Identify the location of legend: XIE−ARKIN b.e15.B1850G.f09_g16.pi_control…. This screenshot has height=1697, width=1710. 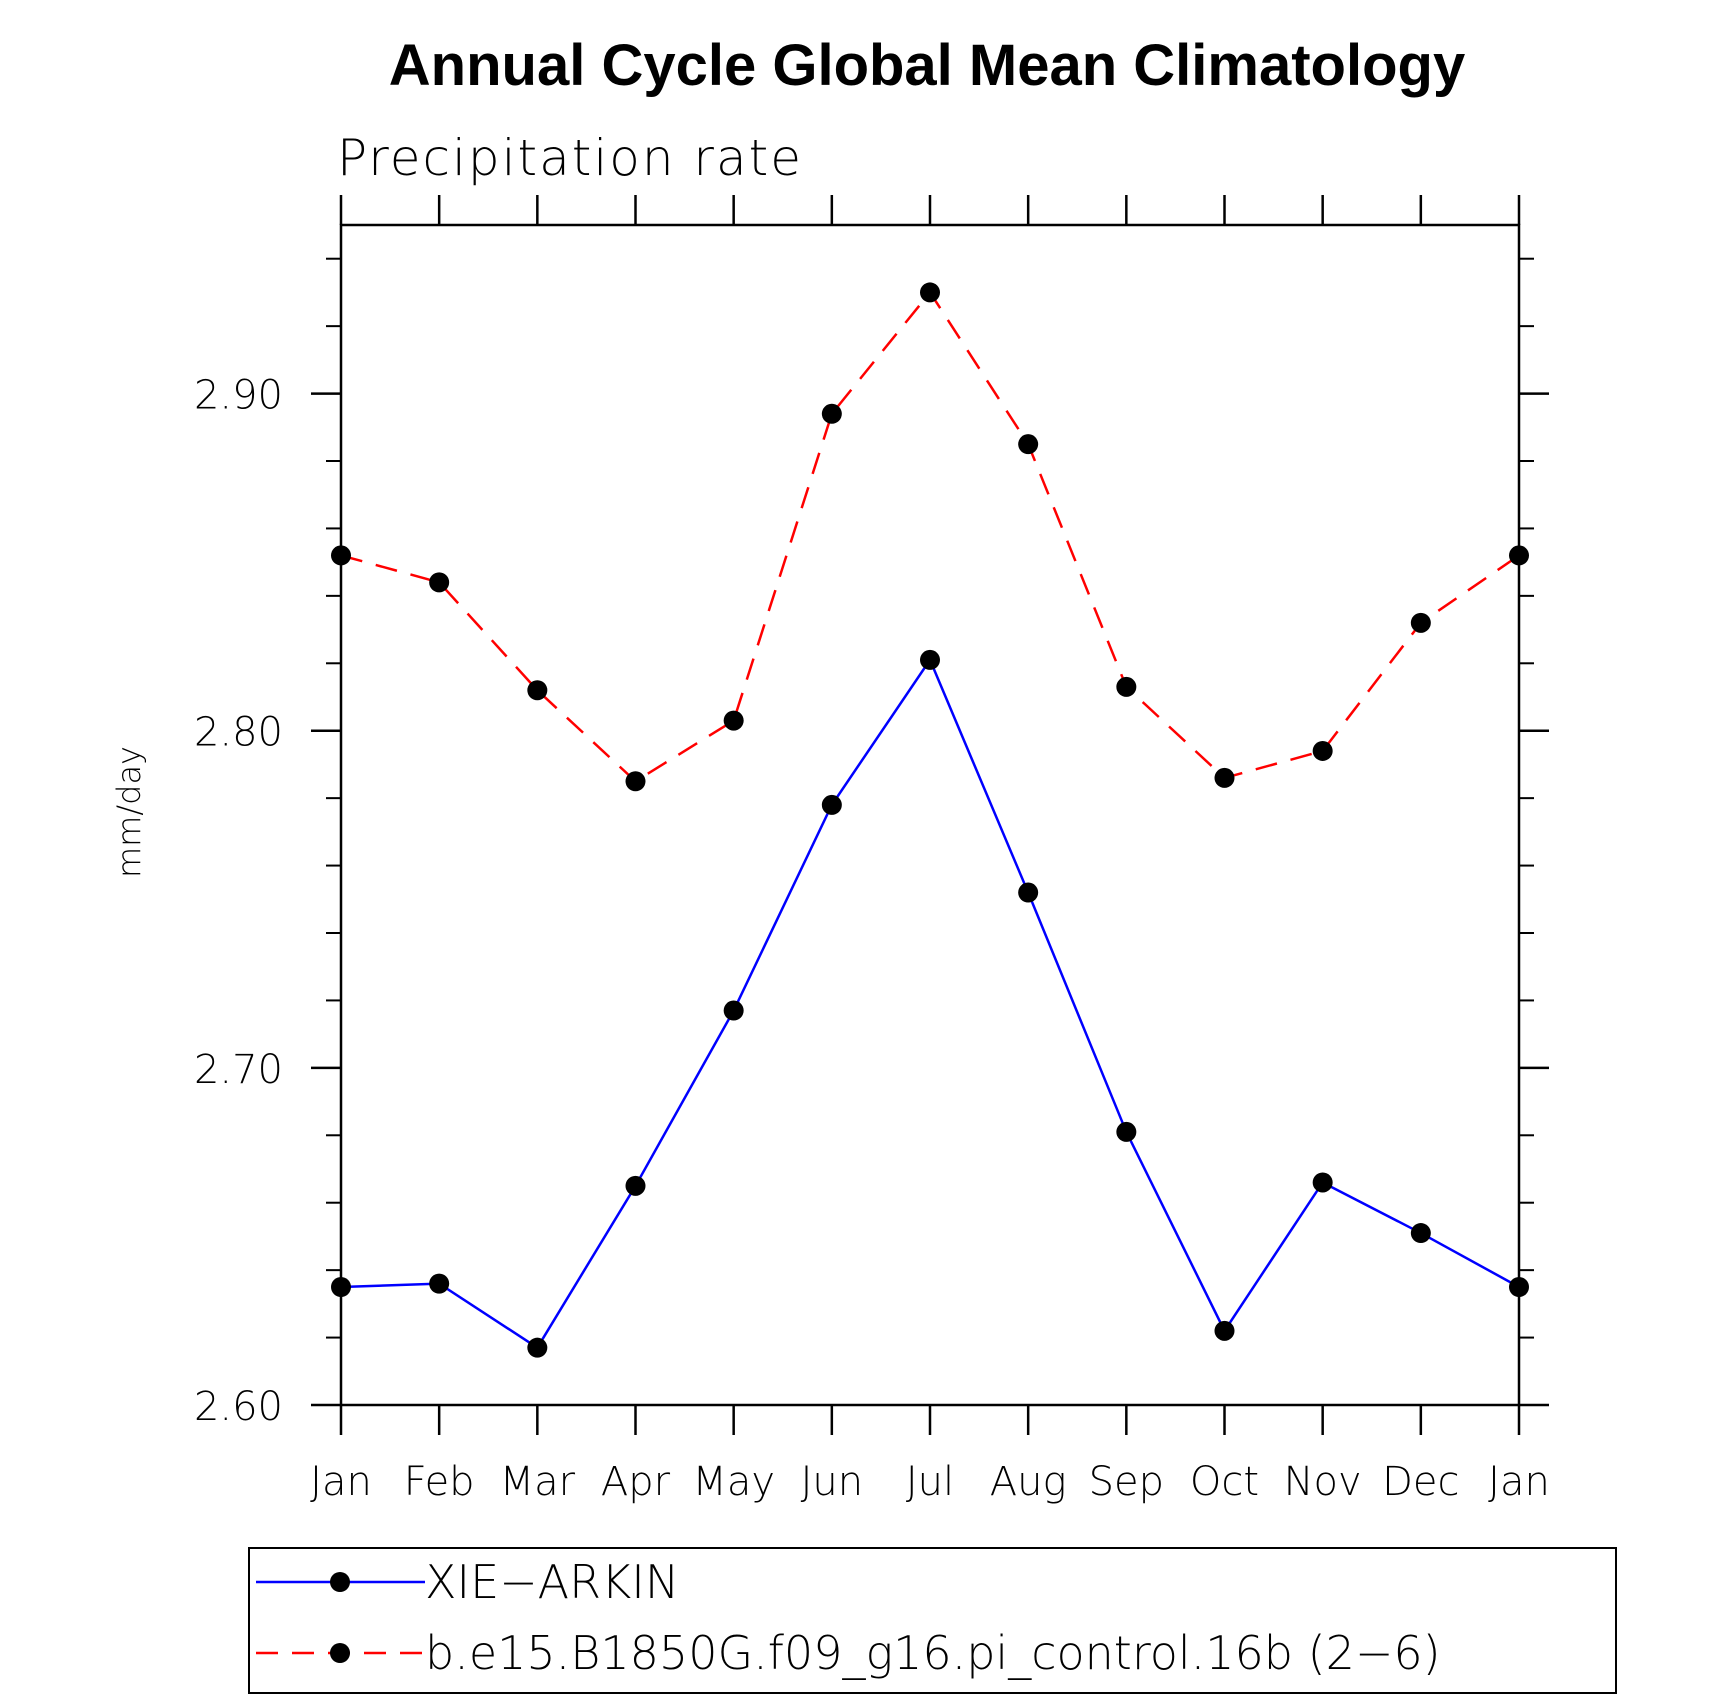
(848, 1617).